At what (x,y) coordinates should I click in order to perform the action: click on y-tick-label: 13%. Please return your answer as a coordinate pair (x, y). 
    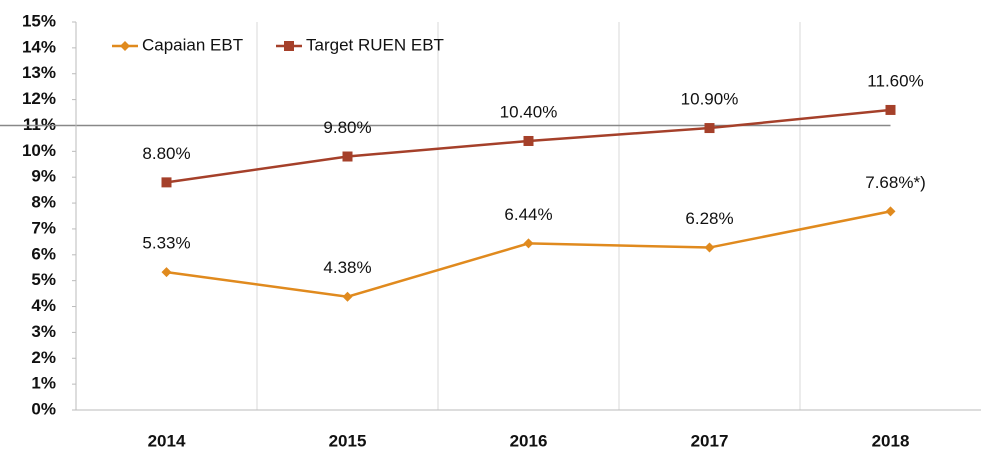
    Looking at the image, I should click on (39, 72).